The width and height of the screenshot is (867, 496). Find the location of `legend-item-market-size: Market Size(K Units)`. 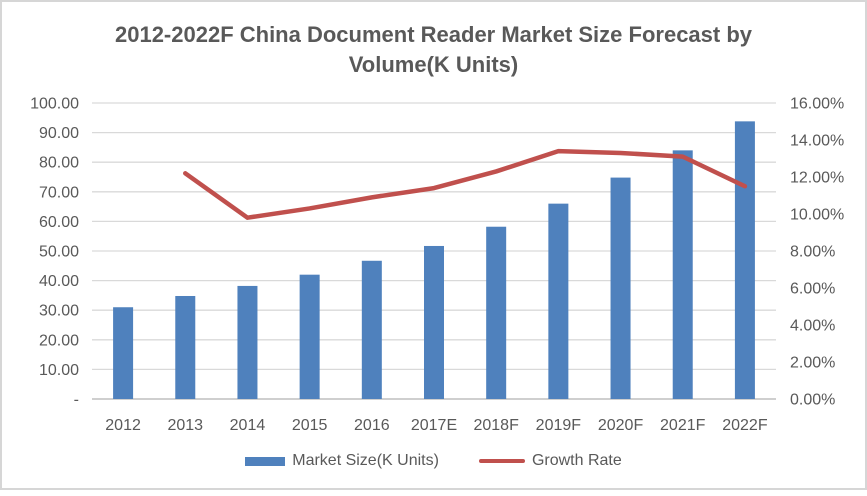

legend-item-market-size: Market Size(K Units) is located at coordinates (342, 461).